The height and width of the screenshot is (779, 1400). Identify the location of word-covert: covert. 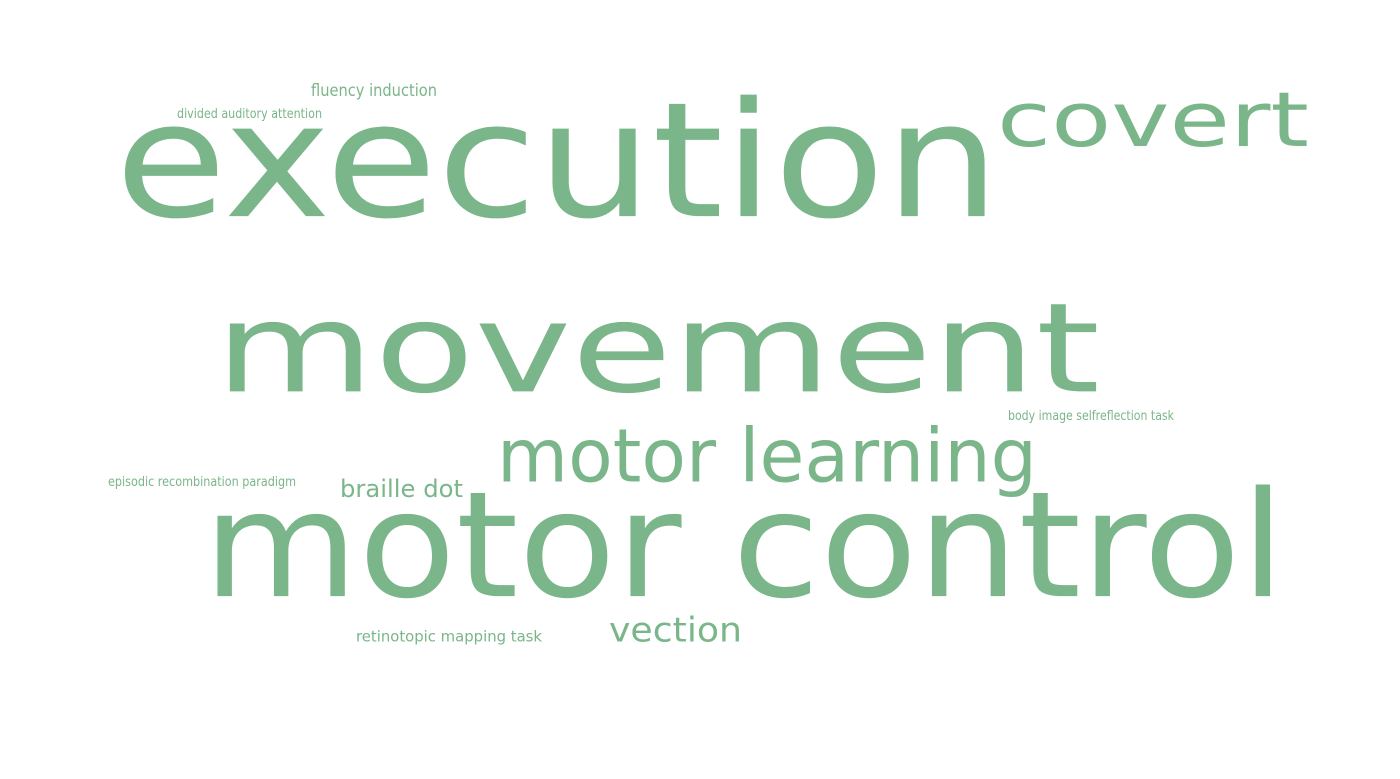
(1153, 120).